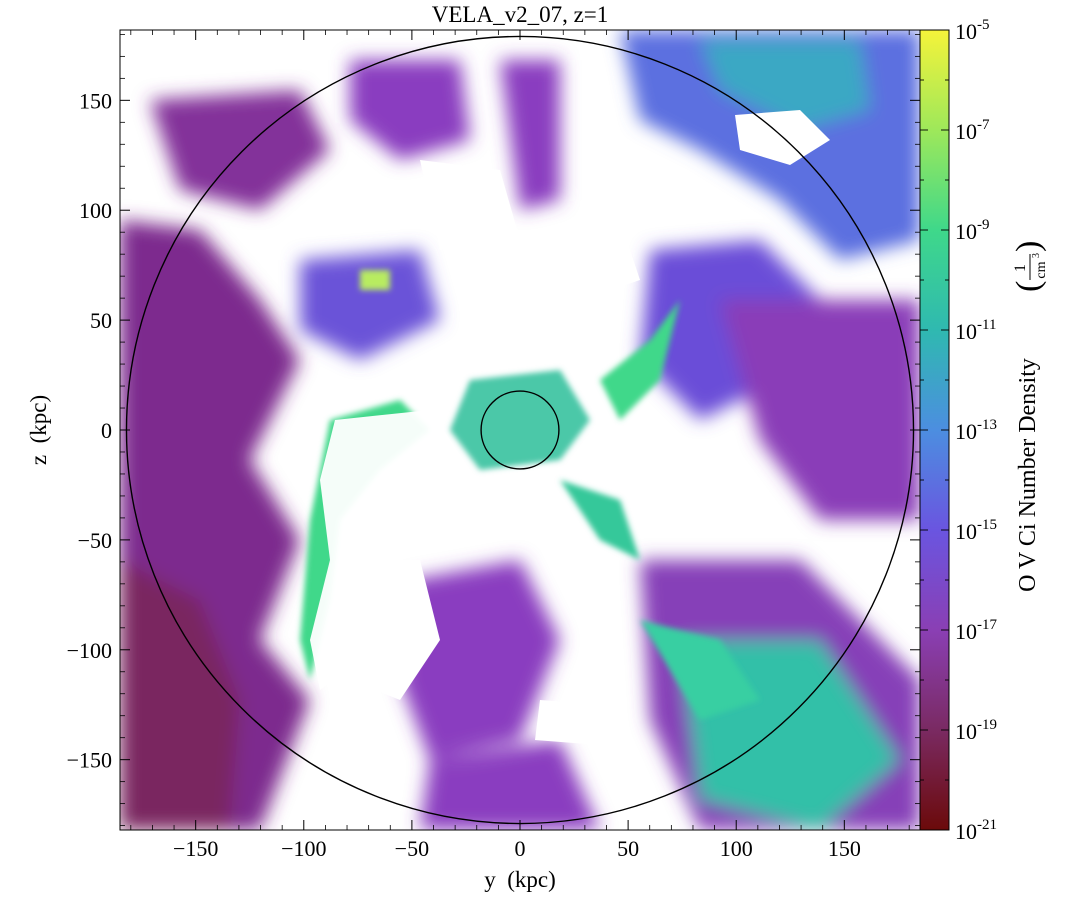 This screenshot has height=920, width=1085. What do you see at coordinates (987, 525) in the screenshot?
I see `colorbar-tick-exponent: -15` at bounding box center [987, 525].